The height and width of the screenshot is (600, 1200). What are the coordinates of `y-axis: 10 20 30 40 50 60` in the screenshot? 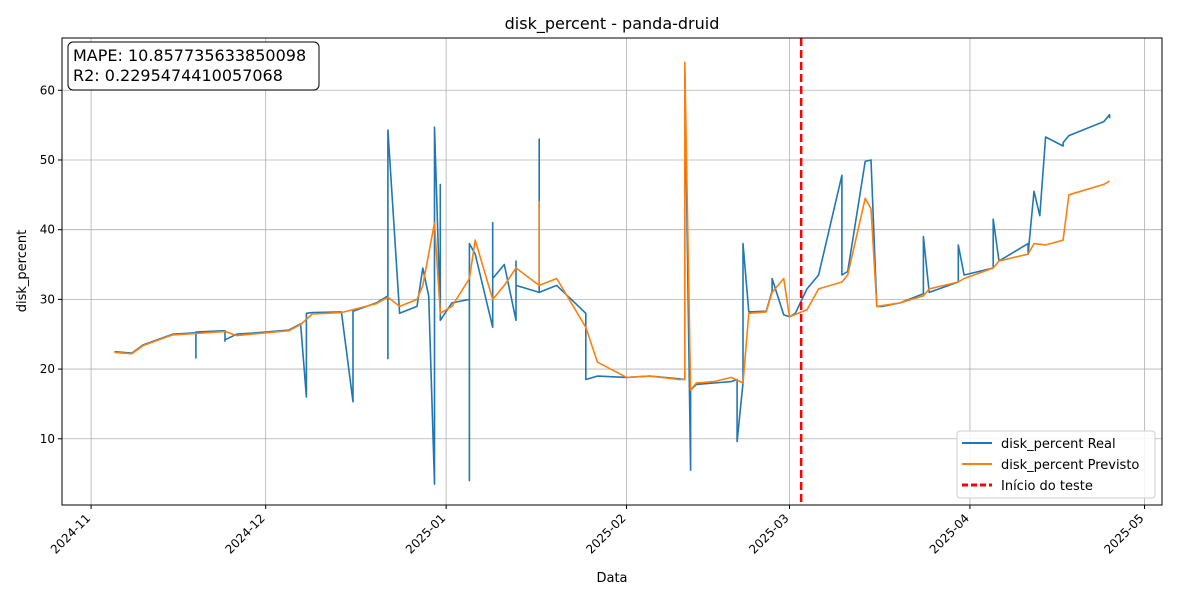 It's located at (51, 264).